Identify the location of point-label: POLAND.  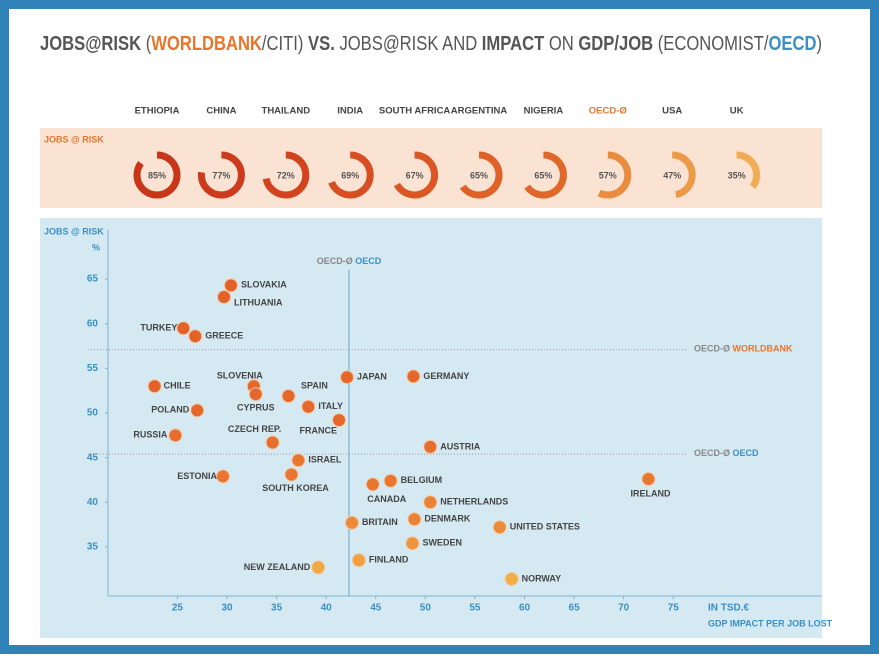
(170, 410).